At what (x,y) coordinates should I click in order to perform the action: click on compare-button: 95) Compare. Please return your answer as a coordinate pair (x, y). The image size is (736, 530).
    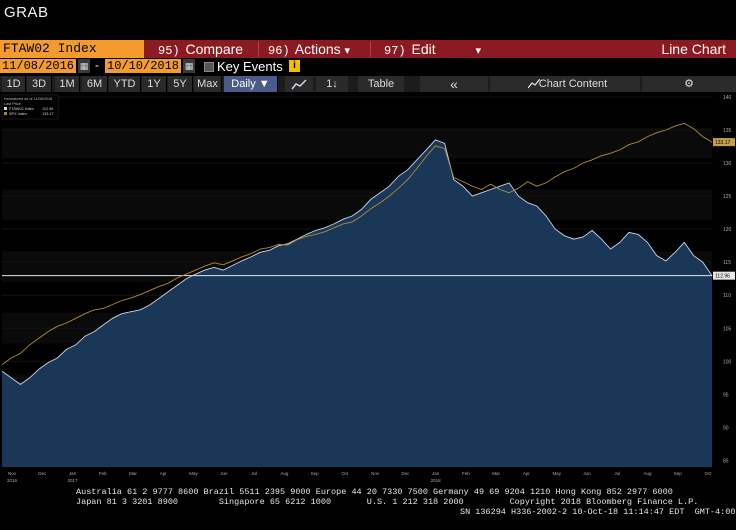
    Looking at the image, I should click on (200, 49).